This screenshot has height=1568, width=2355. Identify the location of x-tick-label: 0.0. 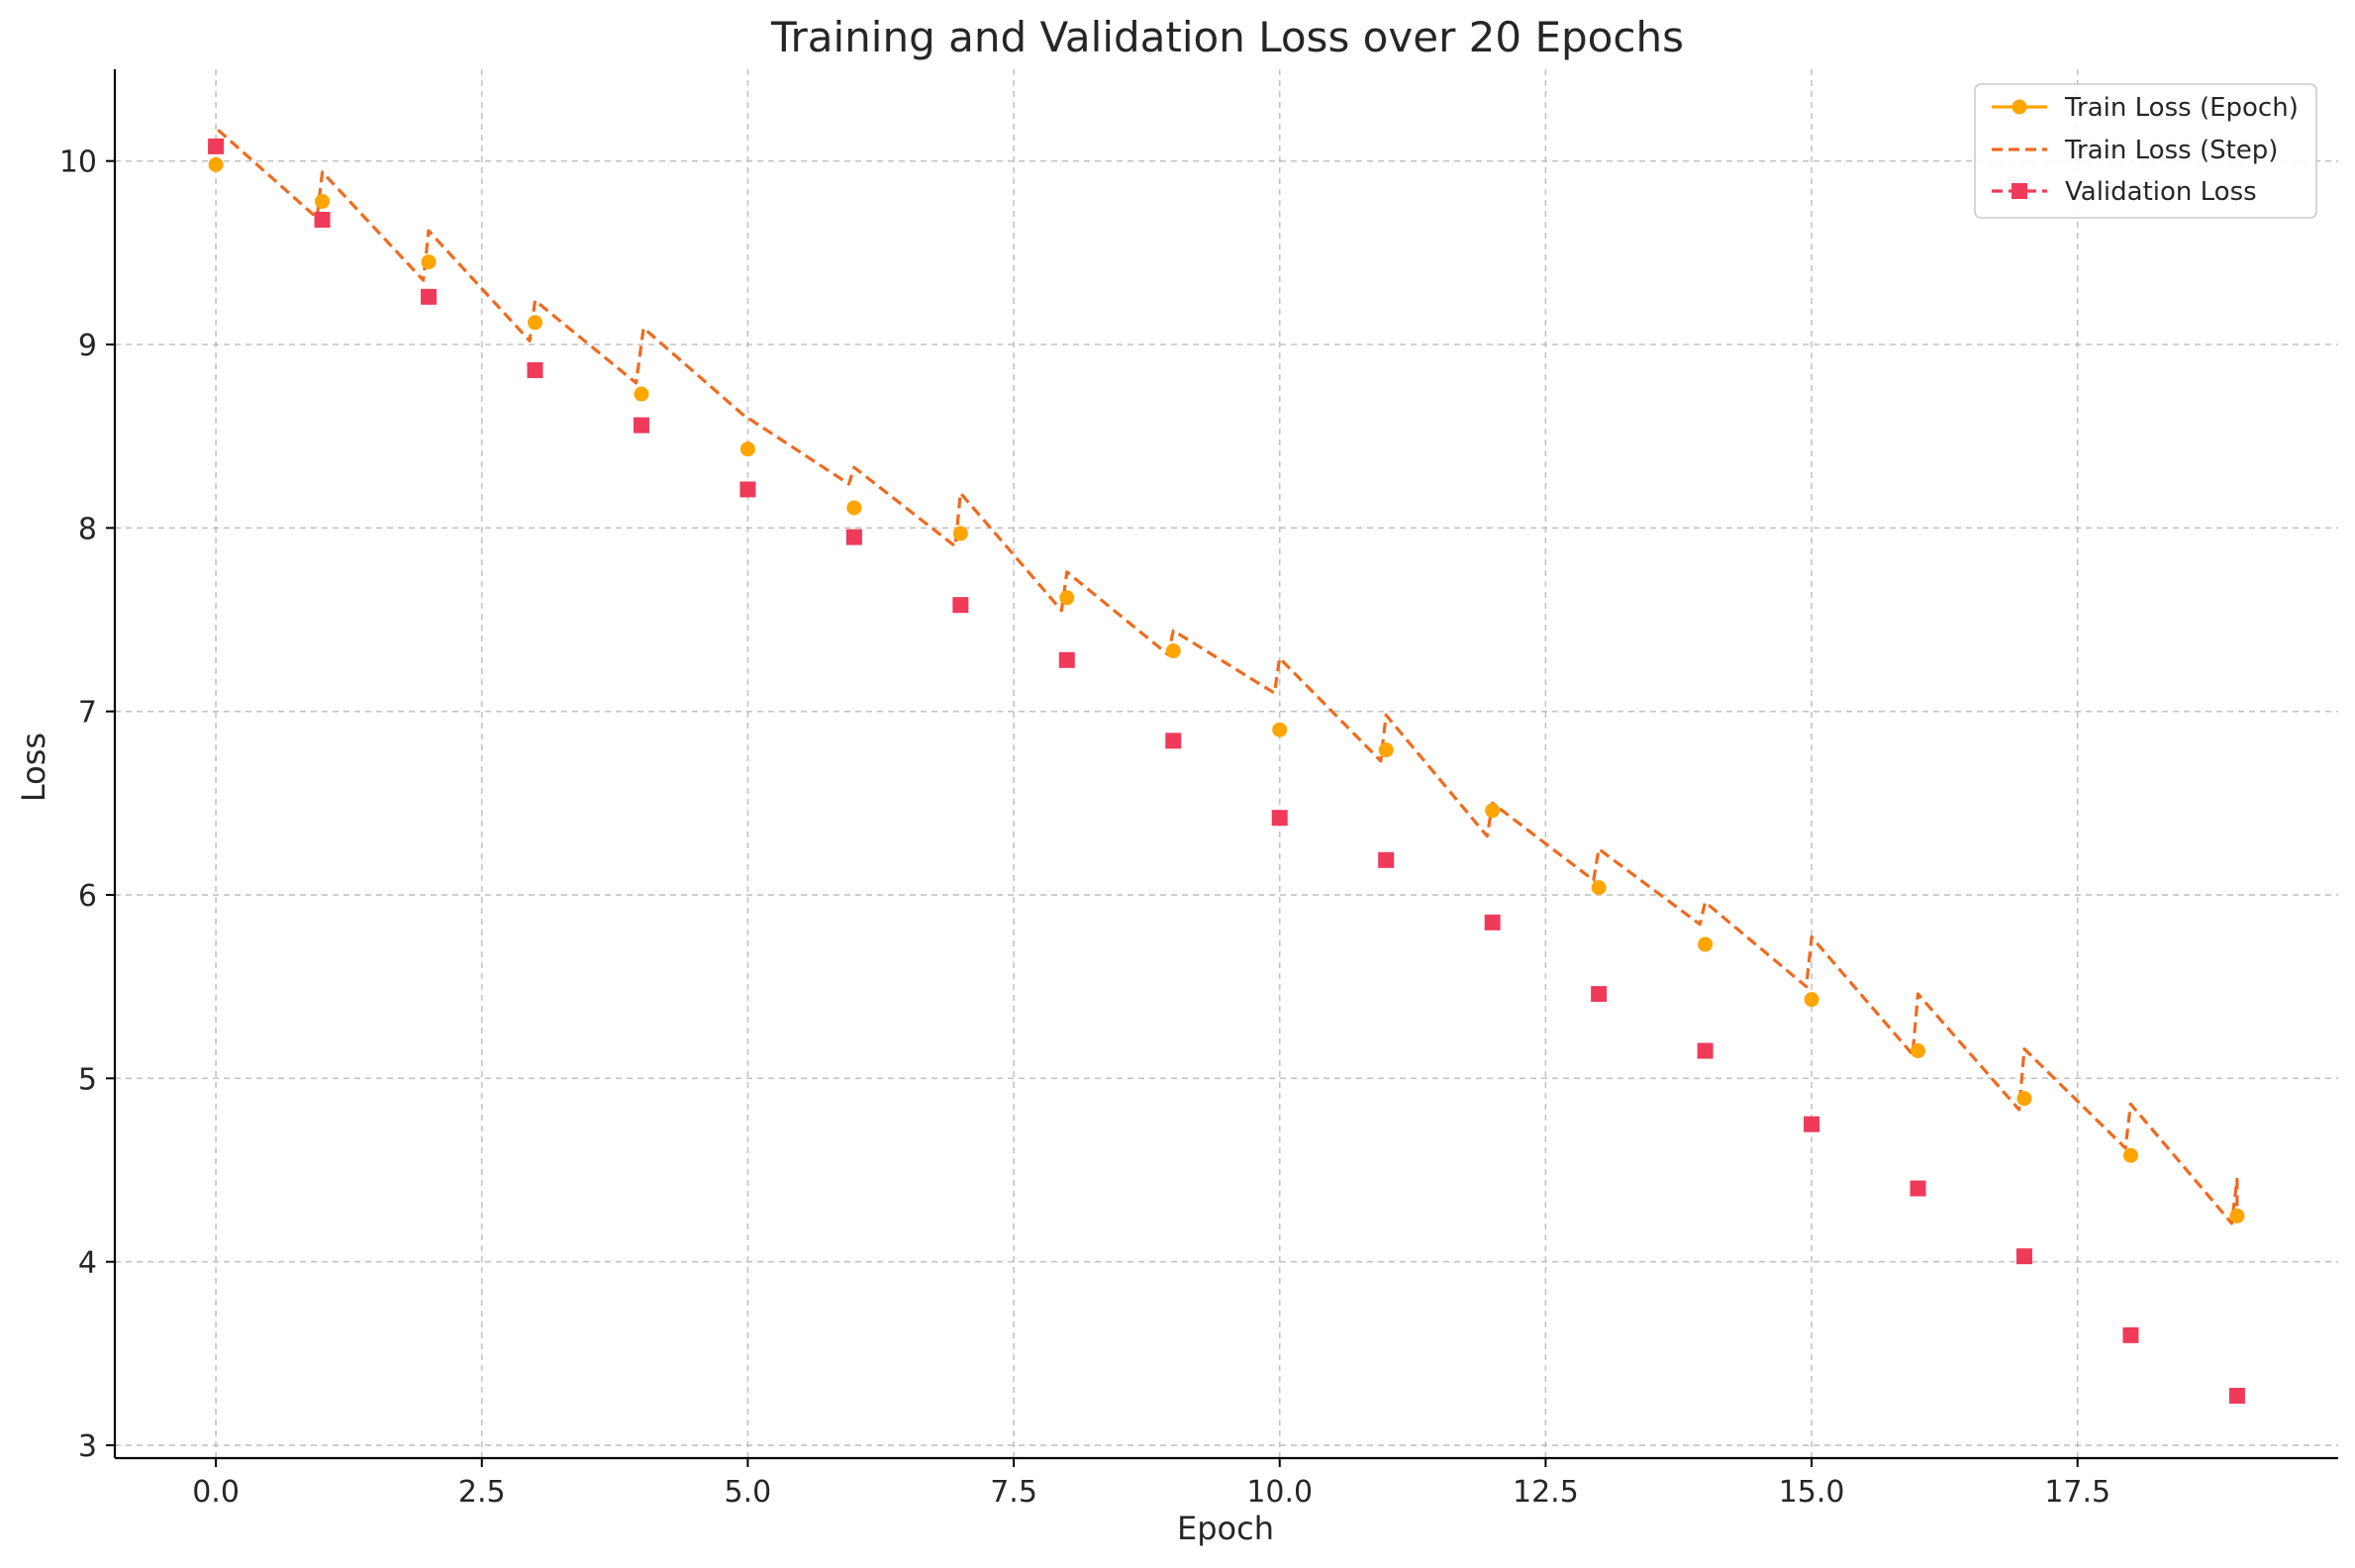
(216, 1492).